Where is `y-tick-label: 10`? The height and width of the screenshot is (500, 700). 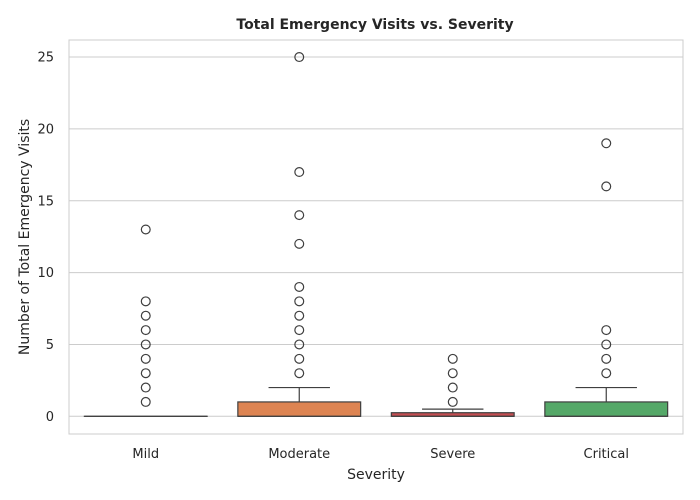 y-tick-label: 10 is located at coordinates (45, 273).